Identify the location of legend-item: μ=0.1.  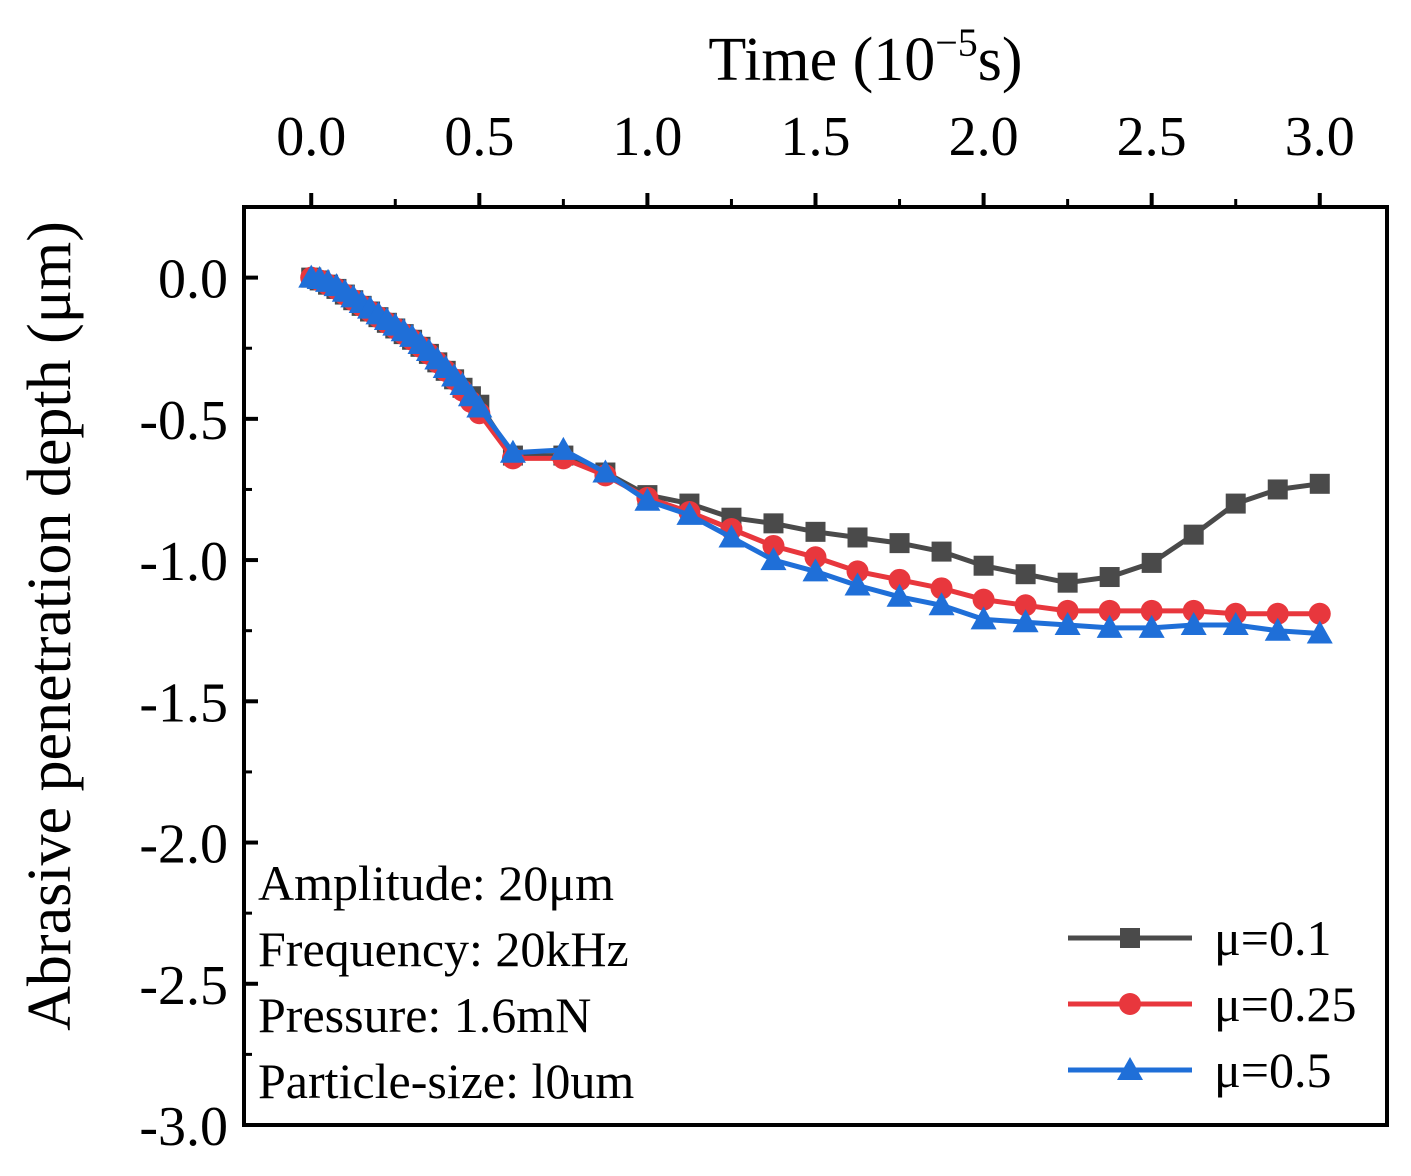
(1200, 938).